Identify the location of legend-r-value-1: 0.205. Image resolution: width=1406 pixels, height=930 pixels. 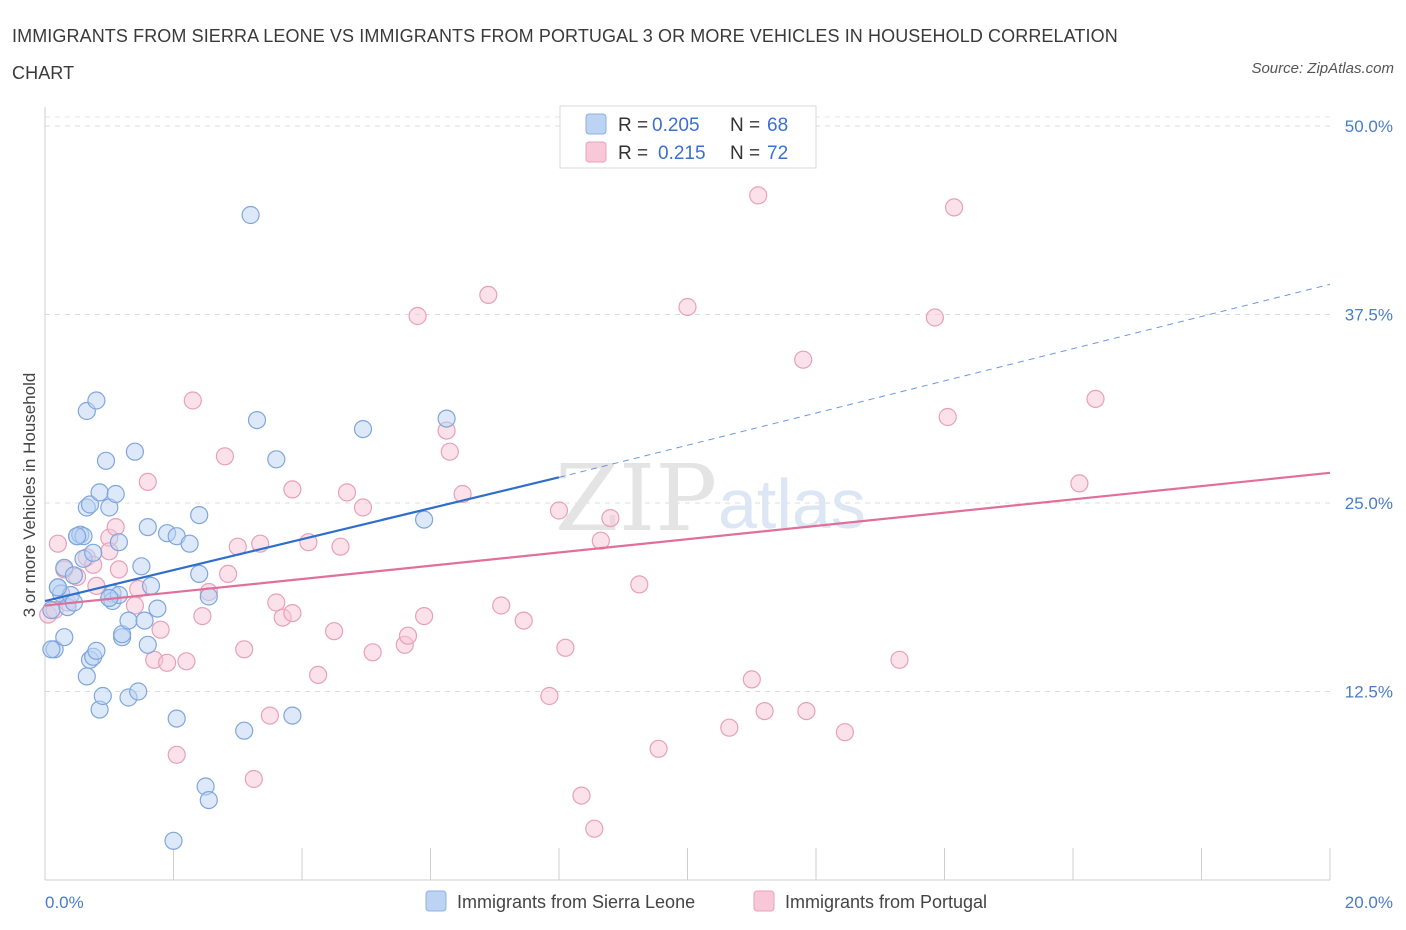
(676, 125).